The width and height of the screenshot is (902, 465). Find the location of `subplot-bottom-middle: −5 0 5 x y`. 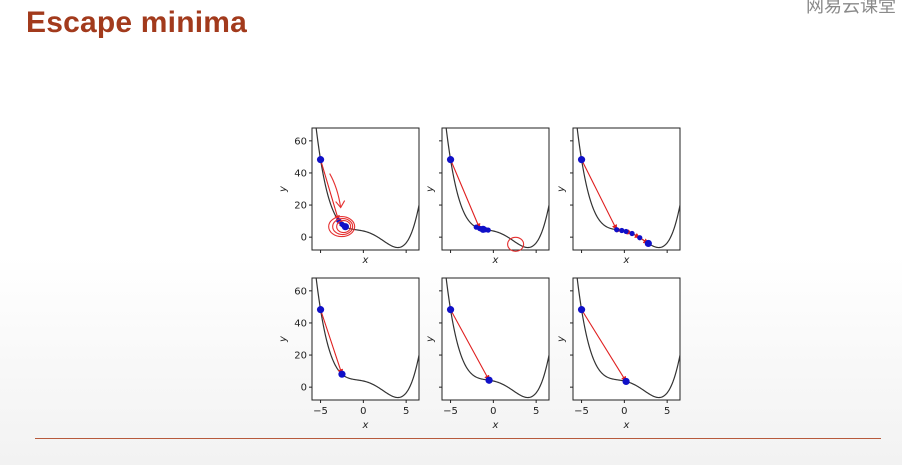

subplot-bottom-middle: −5 0 5 x y is located at coordinates (487, 354).